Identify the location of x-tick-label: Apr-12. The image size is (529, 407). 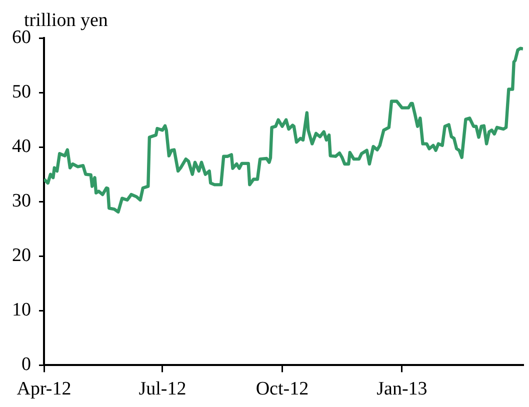
(44, 389).